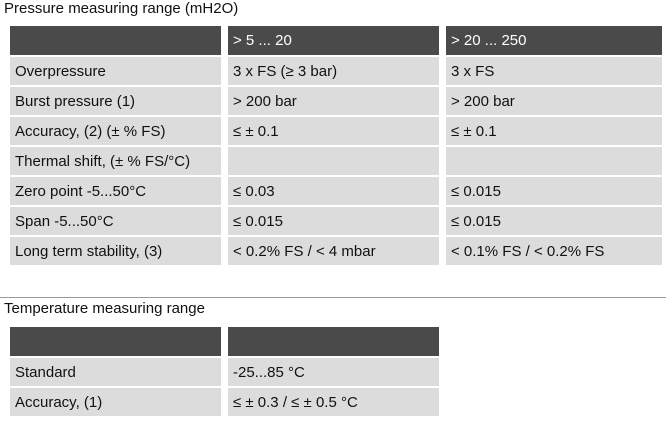 This screenshot has width=666, height=424. Describe the element at coordinates (333, 297) in the screenshot. I see `separator` at that location.